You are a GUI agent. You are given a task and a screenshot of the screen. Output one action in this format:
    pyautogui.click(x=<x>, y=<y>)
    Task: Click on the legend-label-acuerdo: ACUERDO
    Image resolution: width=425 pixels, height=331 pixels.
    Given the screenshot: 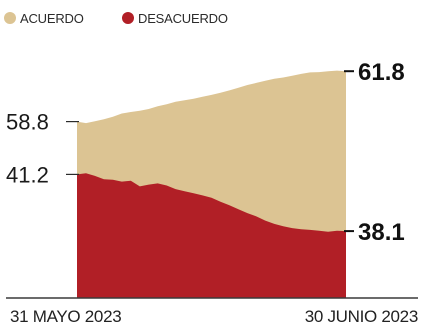 What is the action you would take?
    pyautogui.click(x=52, y=18)
    